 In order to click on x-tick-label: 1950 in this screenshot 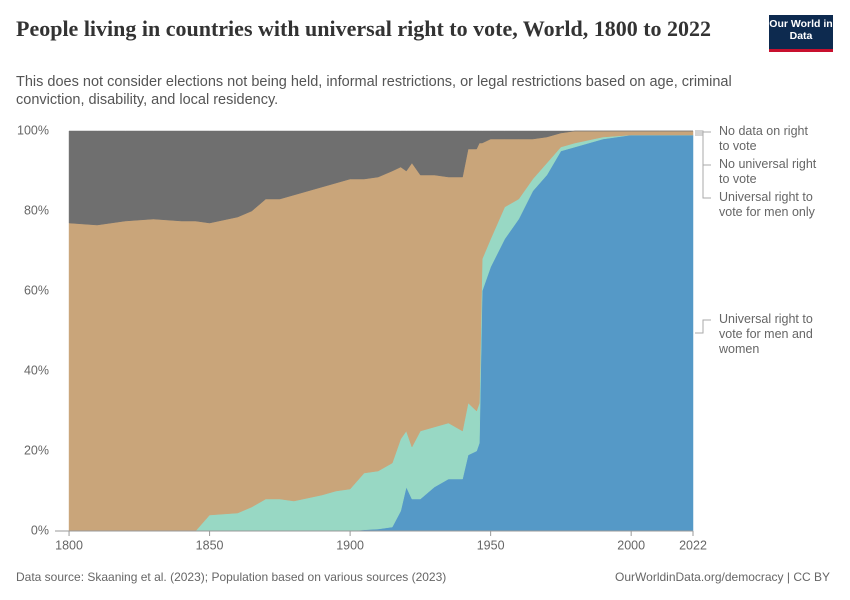, I will do `click(491, 545)`.